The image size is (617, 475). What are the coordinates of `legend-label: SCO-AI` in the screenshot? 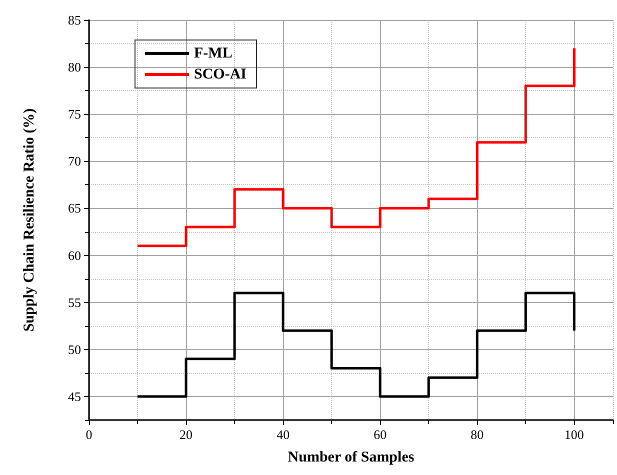 It's located at (220, 74).